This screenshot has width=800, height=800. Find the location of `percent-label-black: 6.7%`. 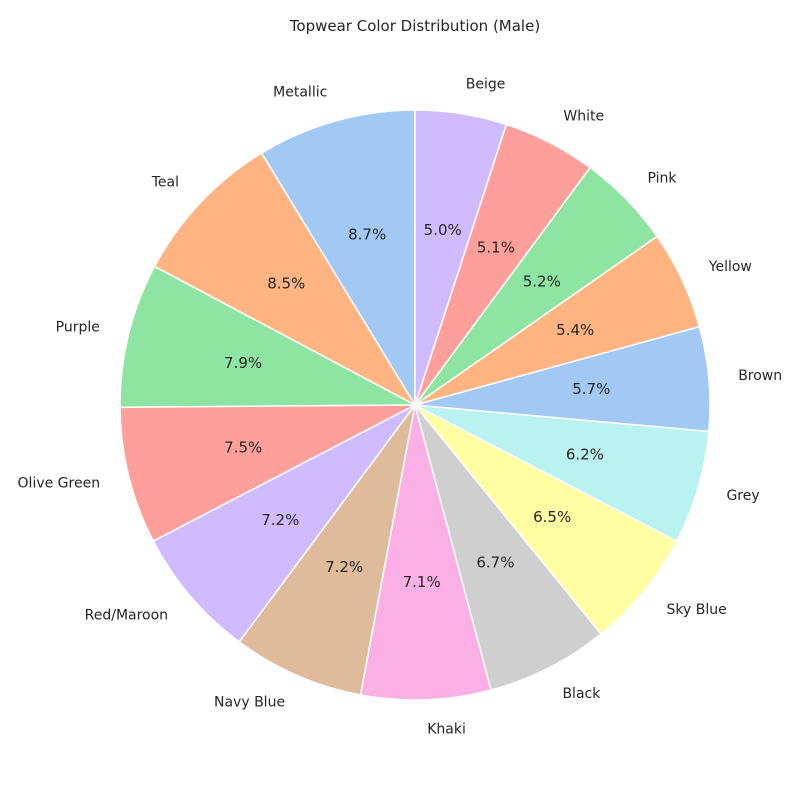

percent-label-black: 6.7% is located at coordinates (495, 563).